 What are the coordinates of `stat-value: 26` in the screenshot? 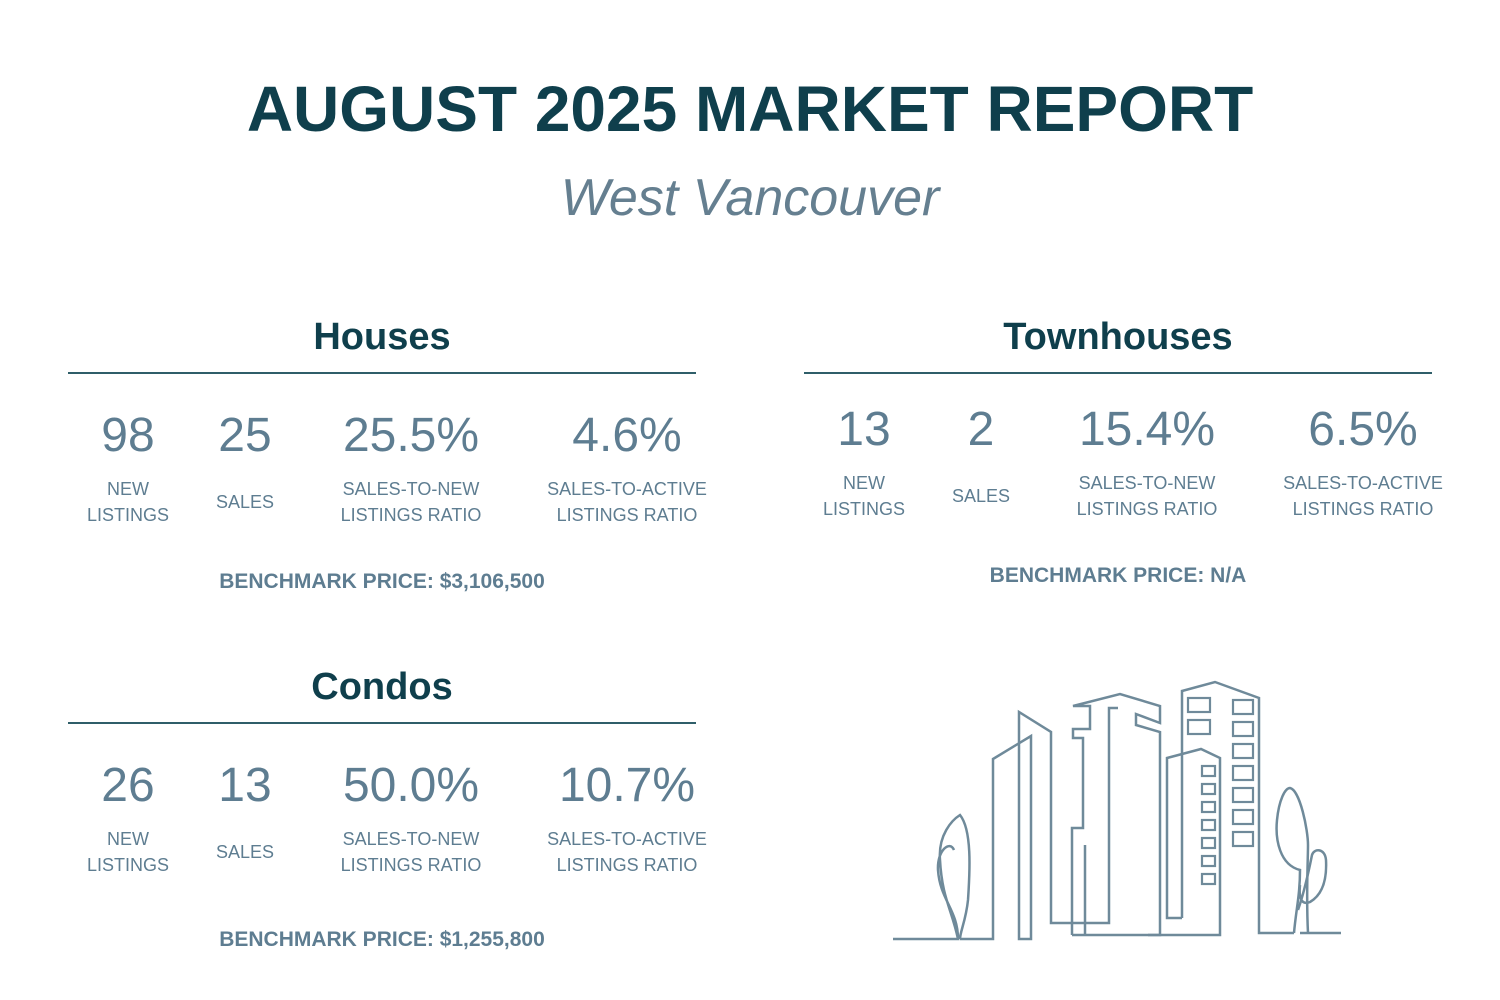 It's located at (128, 785).